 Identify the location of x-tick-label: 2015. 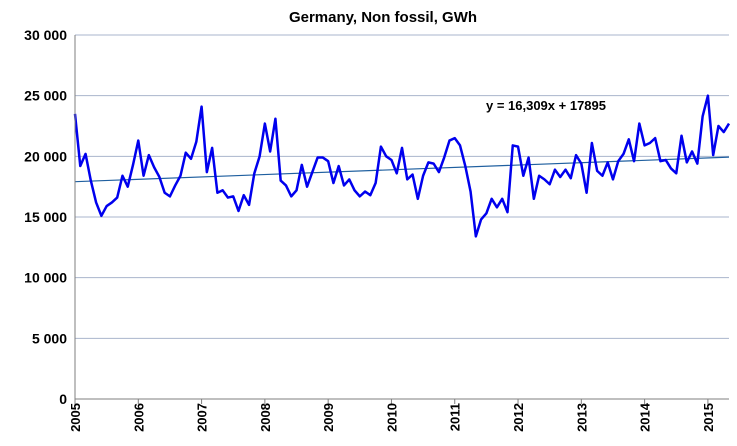
(708, 417).